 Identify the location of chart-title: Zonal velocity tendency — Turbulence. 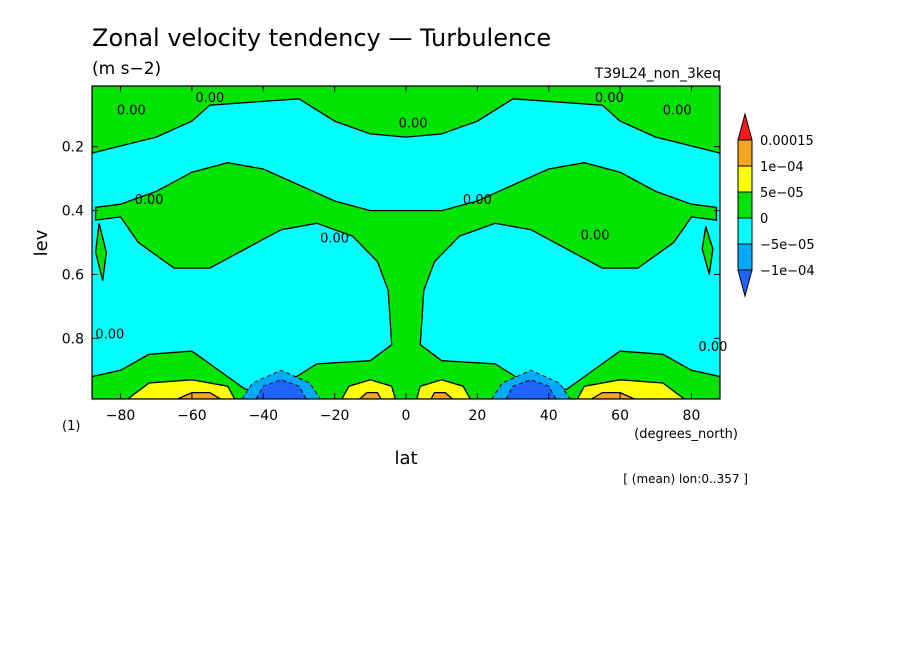
(321, 38).